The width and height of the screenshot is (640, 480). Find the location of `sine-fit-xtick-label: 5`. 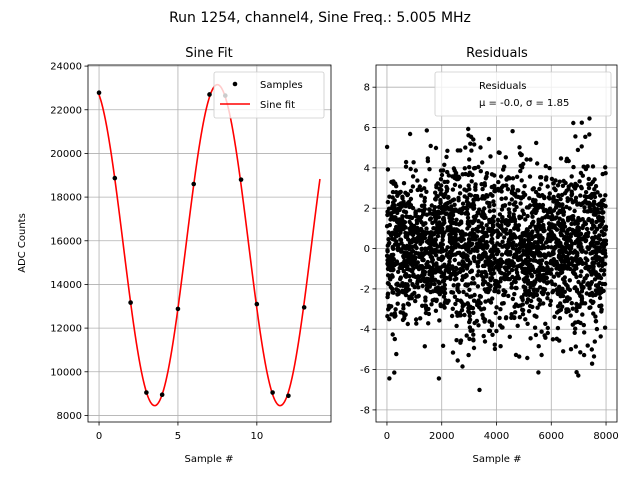

sine-fit-xtick-label: 5 is located at coordinates (178, 436).